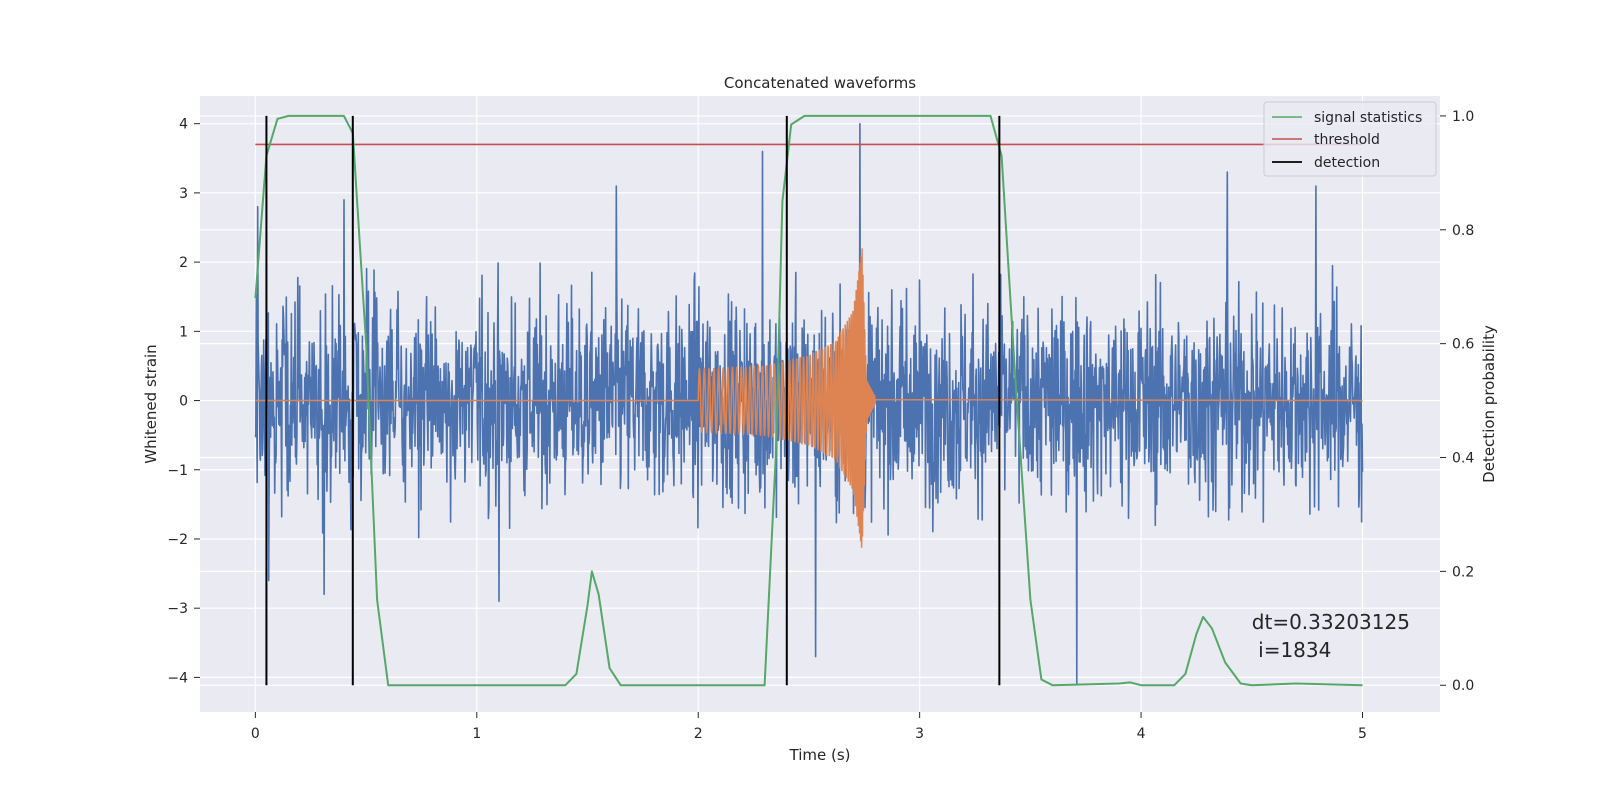 Image resolution: width=1600 pixels, height=800 pixels. I want to click on legend: signal statistics threshold detection, so click(1350, 139).